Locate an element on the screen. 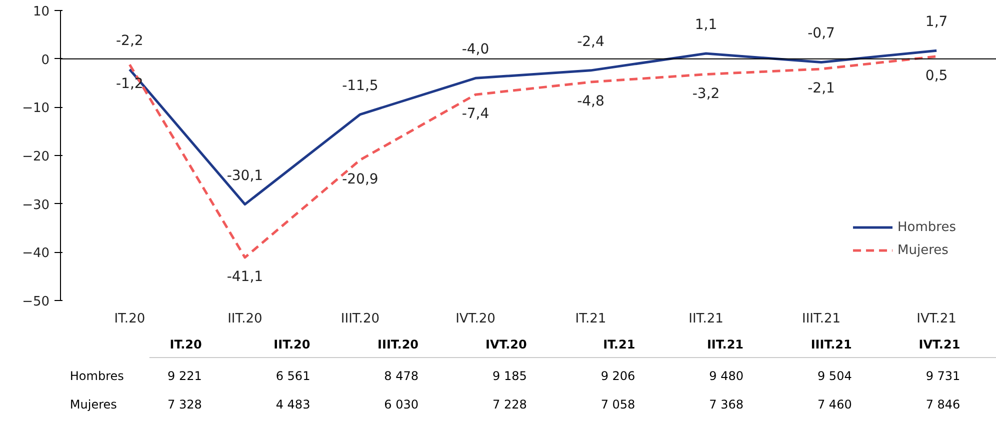  data-label: 1,7 is located at coordinates (936, 22).